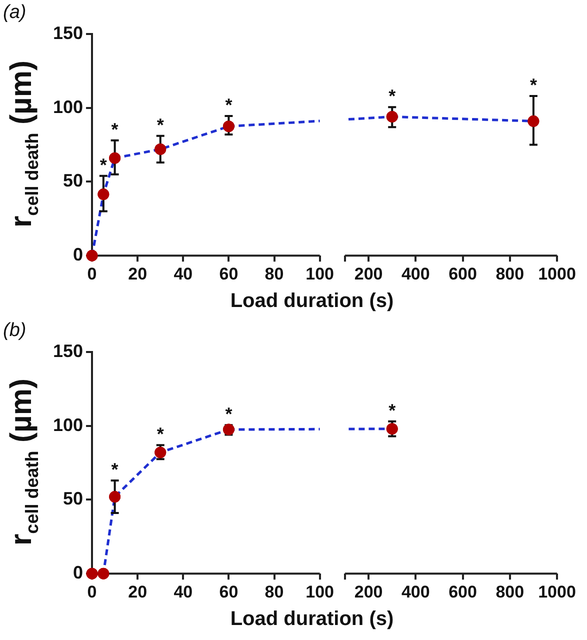 The image size is (587, 640). I want to click on chart-title: (a), so click(14, 12).